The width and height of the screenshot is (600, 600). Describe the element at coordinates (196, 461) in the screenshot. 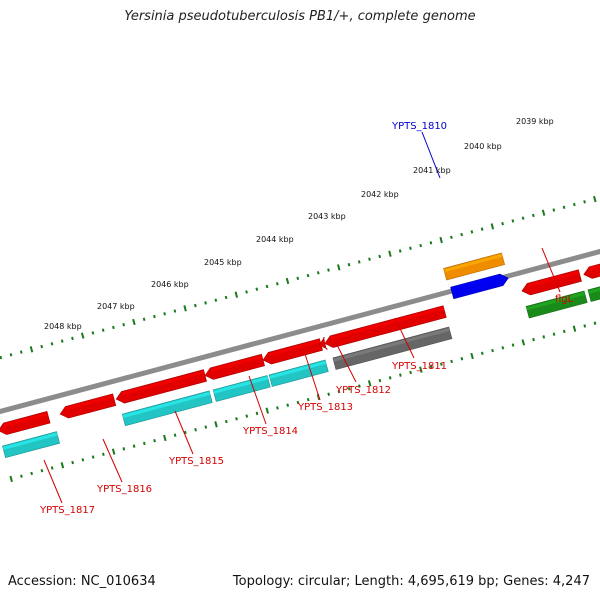

I see `gene-label-ypts-1815: YPTS_1815` at that location.